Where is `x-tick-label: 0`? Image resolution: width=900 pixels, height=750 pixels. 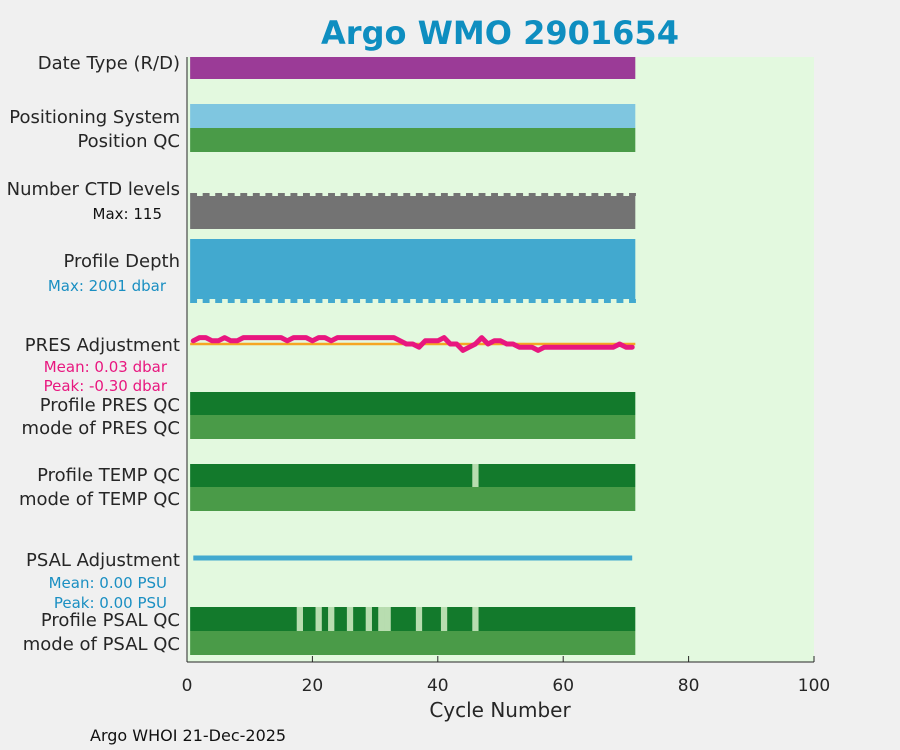
x-tick-label: 0 is located at coordinates (187, 686).